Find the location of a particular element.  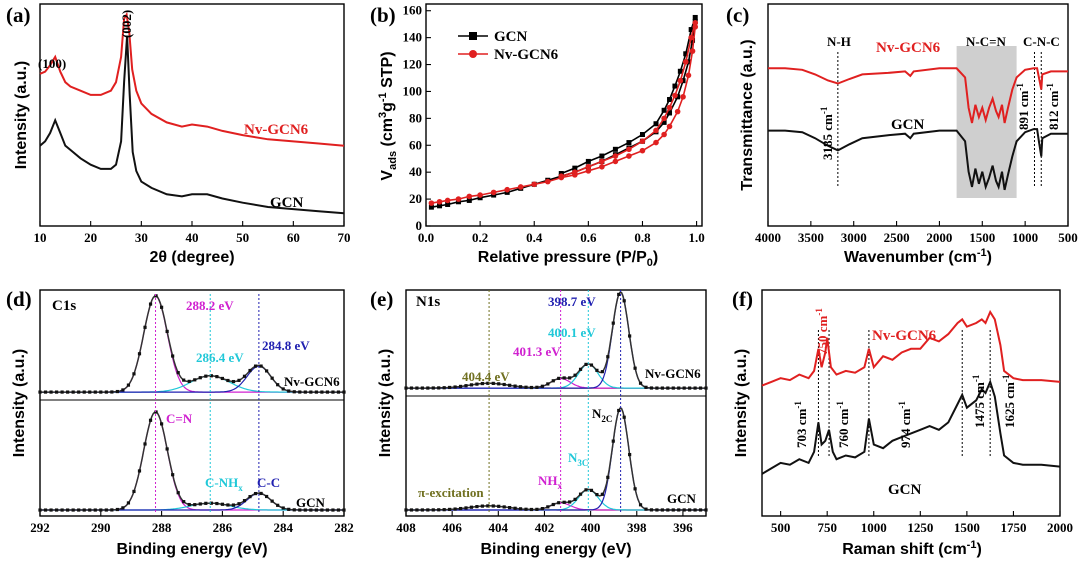

panel-b-legend: GCN Nv-GCN6 is located at coordinates (508, 46).